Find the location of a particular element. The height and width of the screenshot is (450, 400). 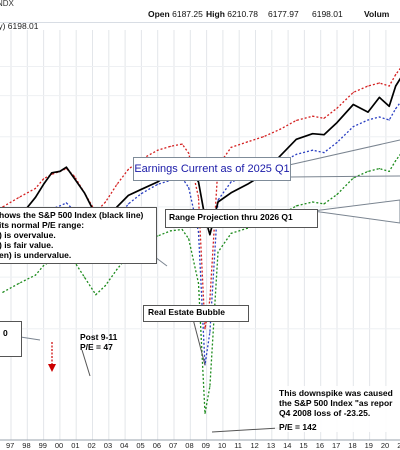

low-value: 6177.97 is located at coordinates (283, 14).